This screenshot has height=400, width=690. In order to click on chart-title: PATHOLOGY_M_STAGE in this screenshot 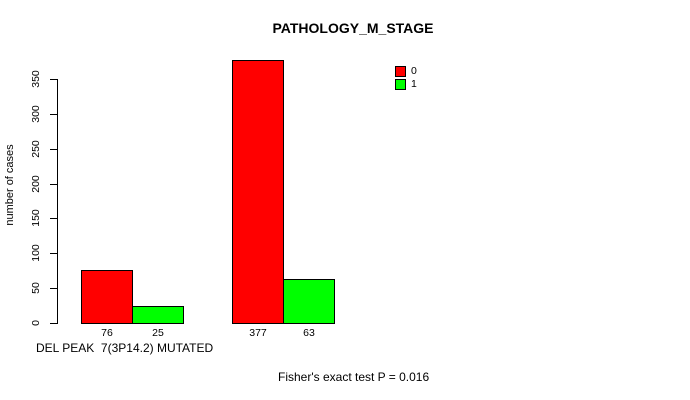, I will do `click(353, 28)`.